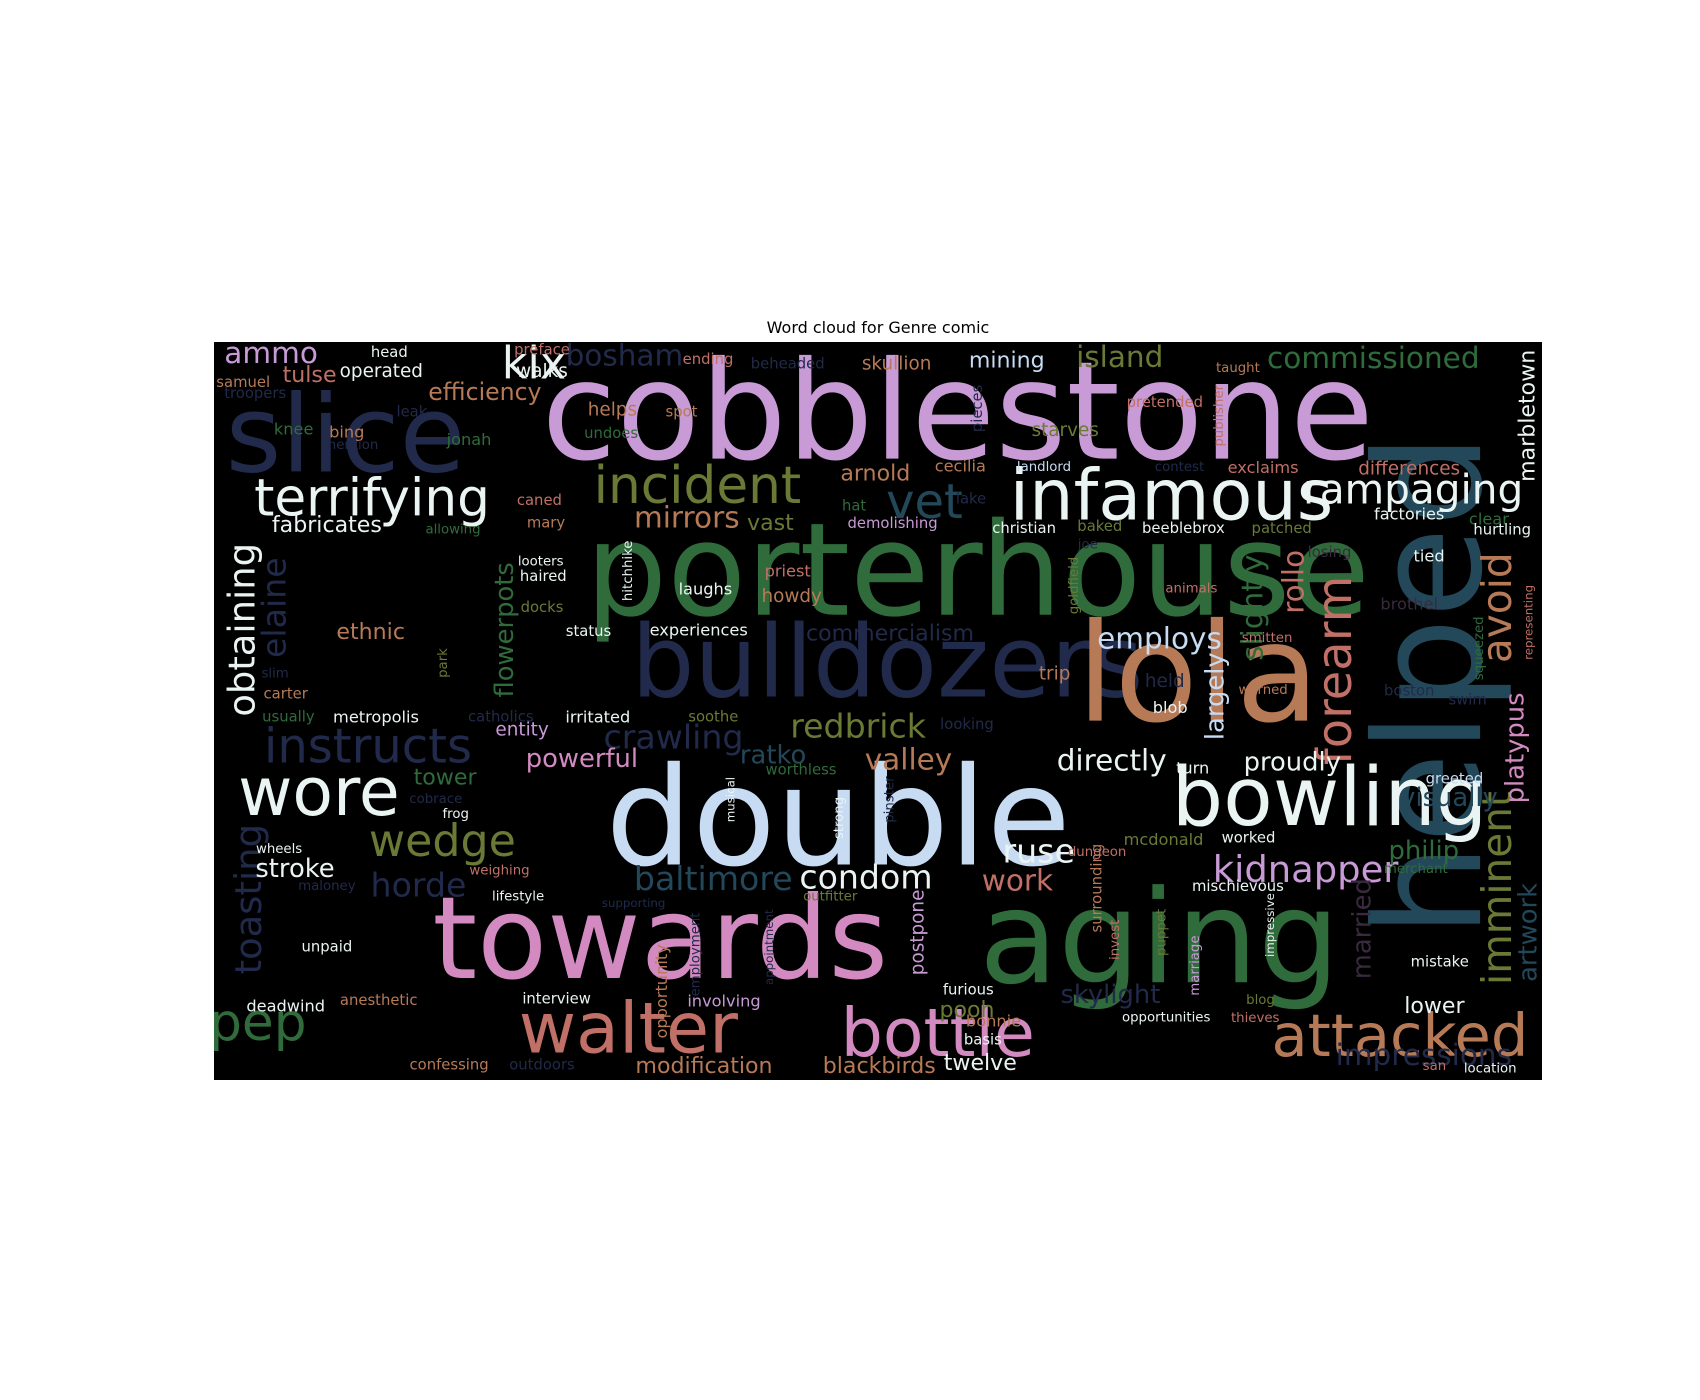 Image resolution: width=1700 pixels, height=1400 pixels. What do you see at coordinates (1335, 671) in the screenshot?
I see `word-forearm: forearm` at bounding box center [1335, 671].